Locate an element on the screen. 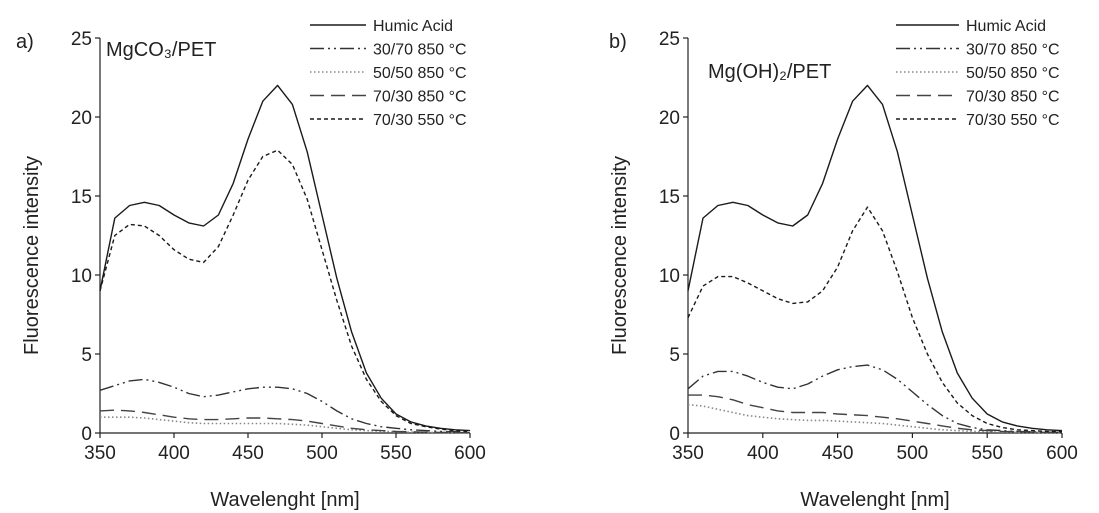  panel-letter: b) is located at coordinates (618, 42).